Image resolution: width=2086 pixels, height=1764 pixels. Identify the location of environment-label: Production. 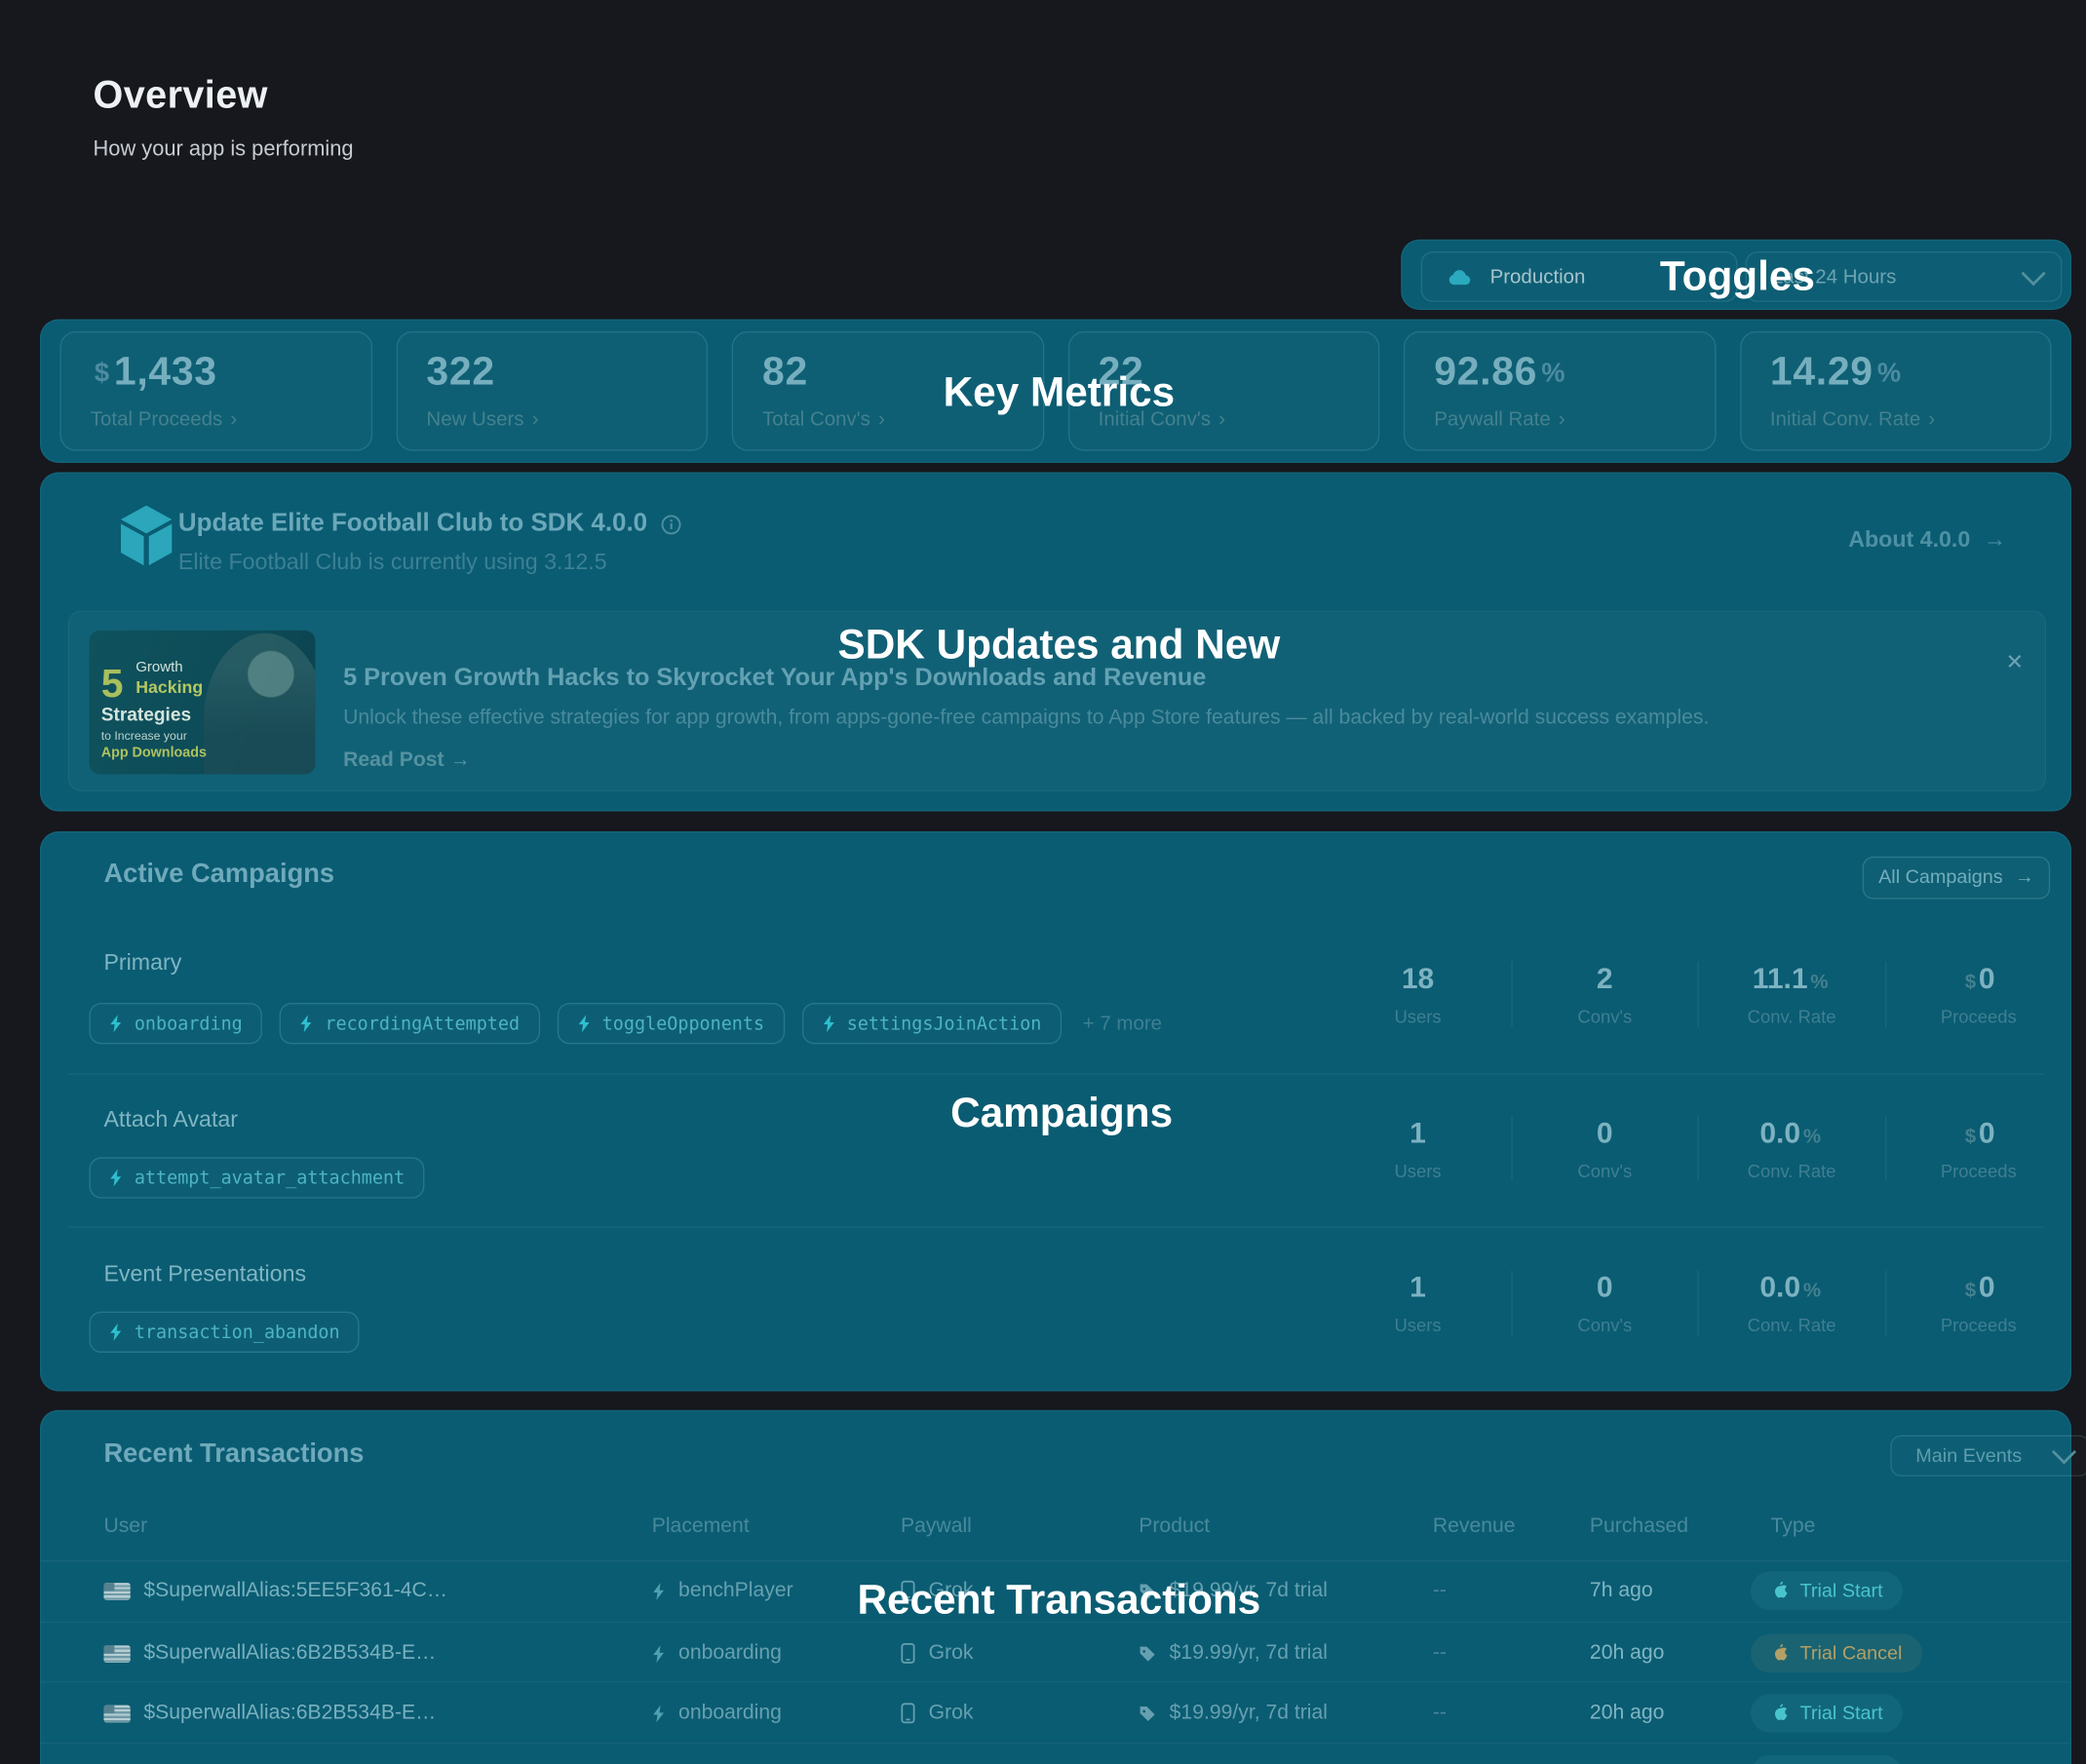
(1537, 276).